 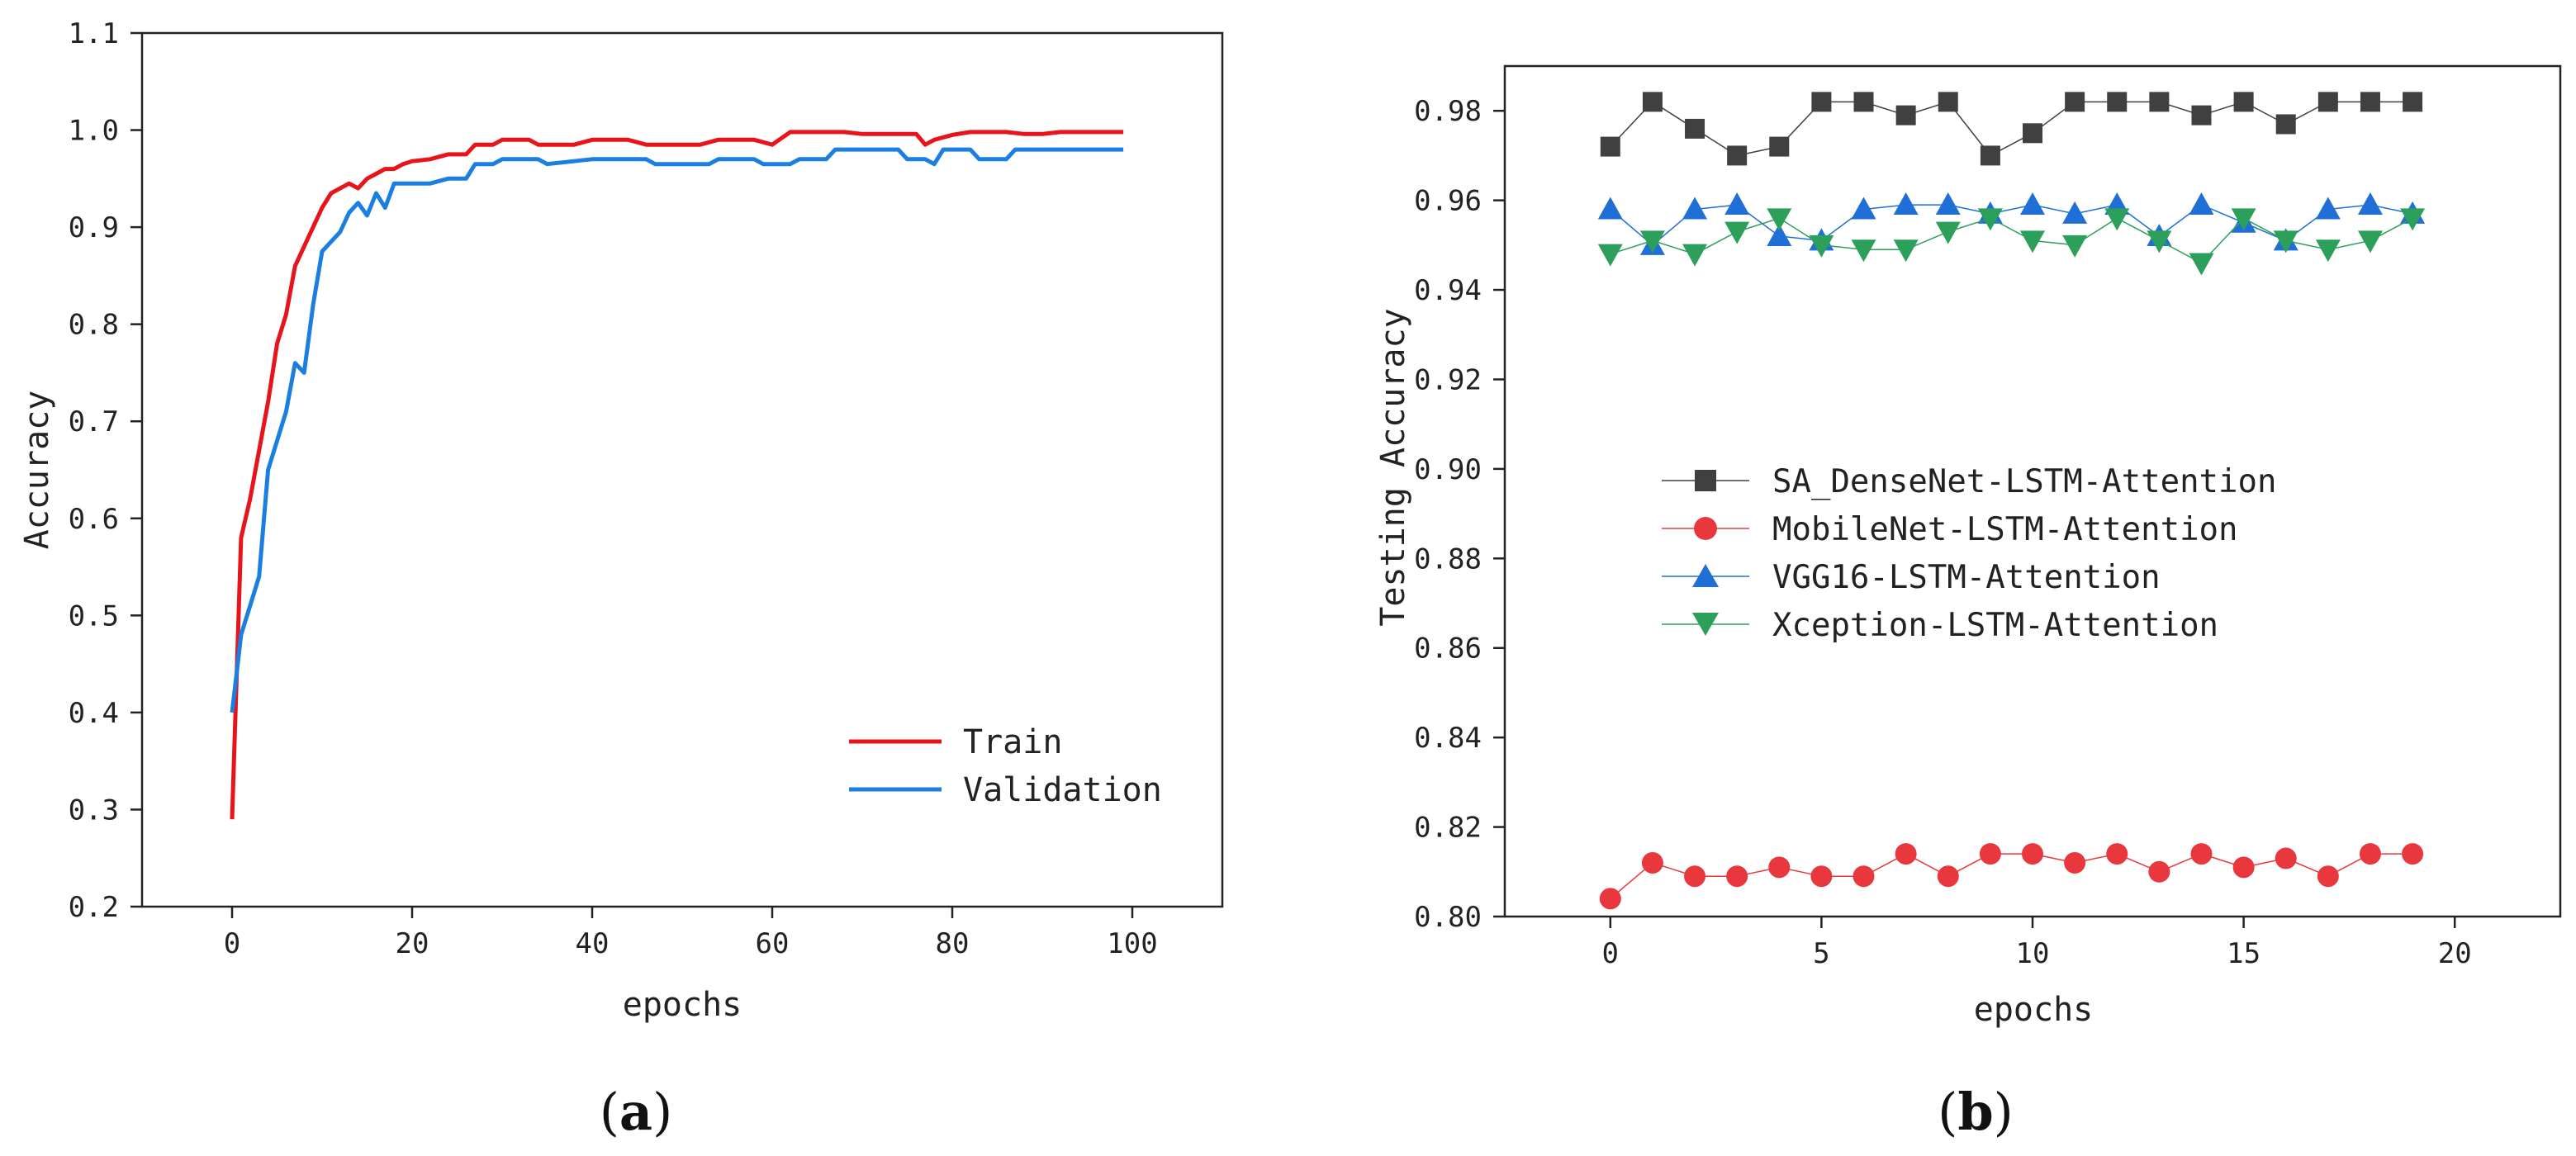 What do you see at coordinates (1012, 742) in the screenshot?
I see `legend-label-train: Train` at bounding box center [1012, 742].